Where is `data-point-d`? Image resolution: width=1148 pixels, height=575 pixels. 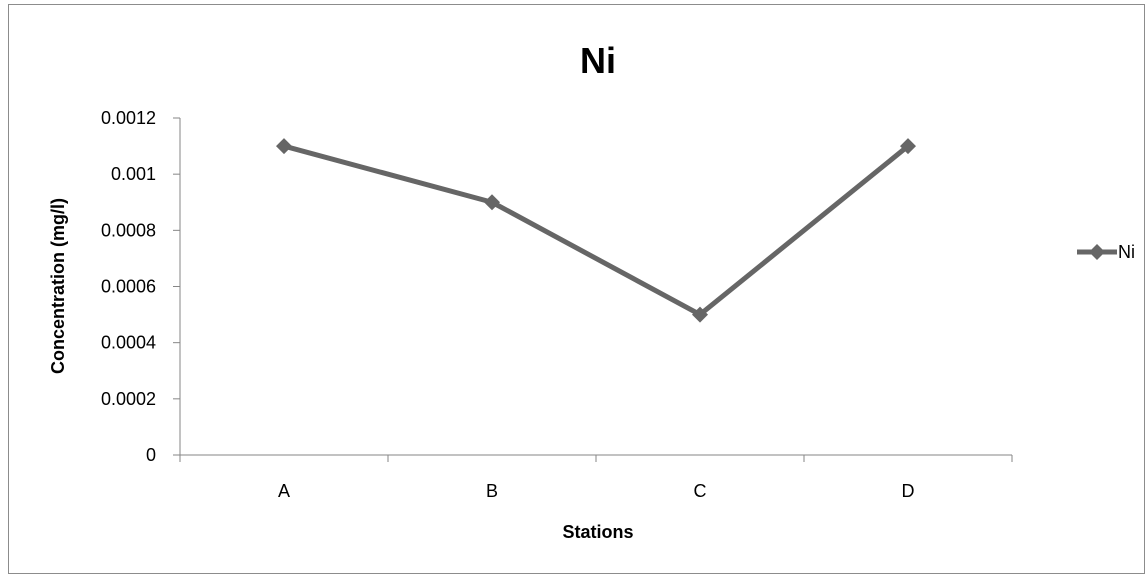 data-point-d is located at coordinates (908, 146).